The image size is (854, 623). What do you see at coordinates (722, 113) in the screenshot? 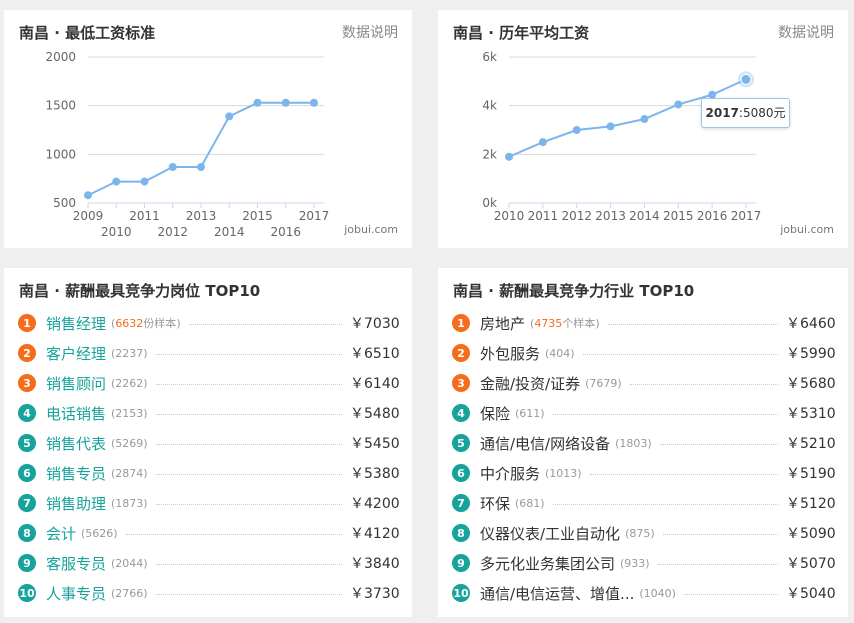
I see `tooltip-year: 2017` at bounding box center [722, 113].